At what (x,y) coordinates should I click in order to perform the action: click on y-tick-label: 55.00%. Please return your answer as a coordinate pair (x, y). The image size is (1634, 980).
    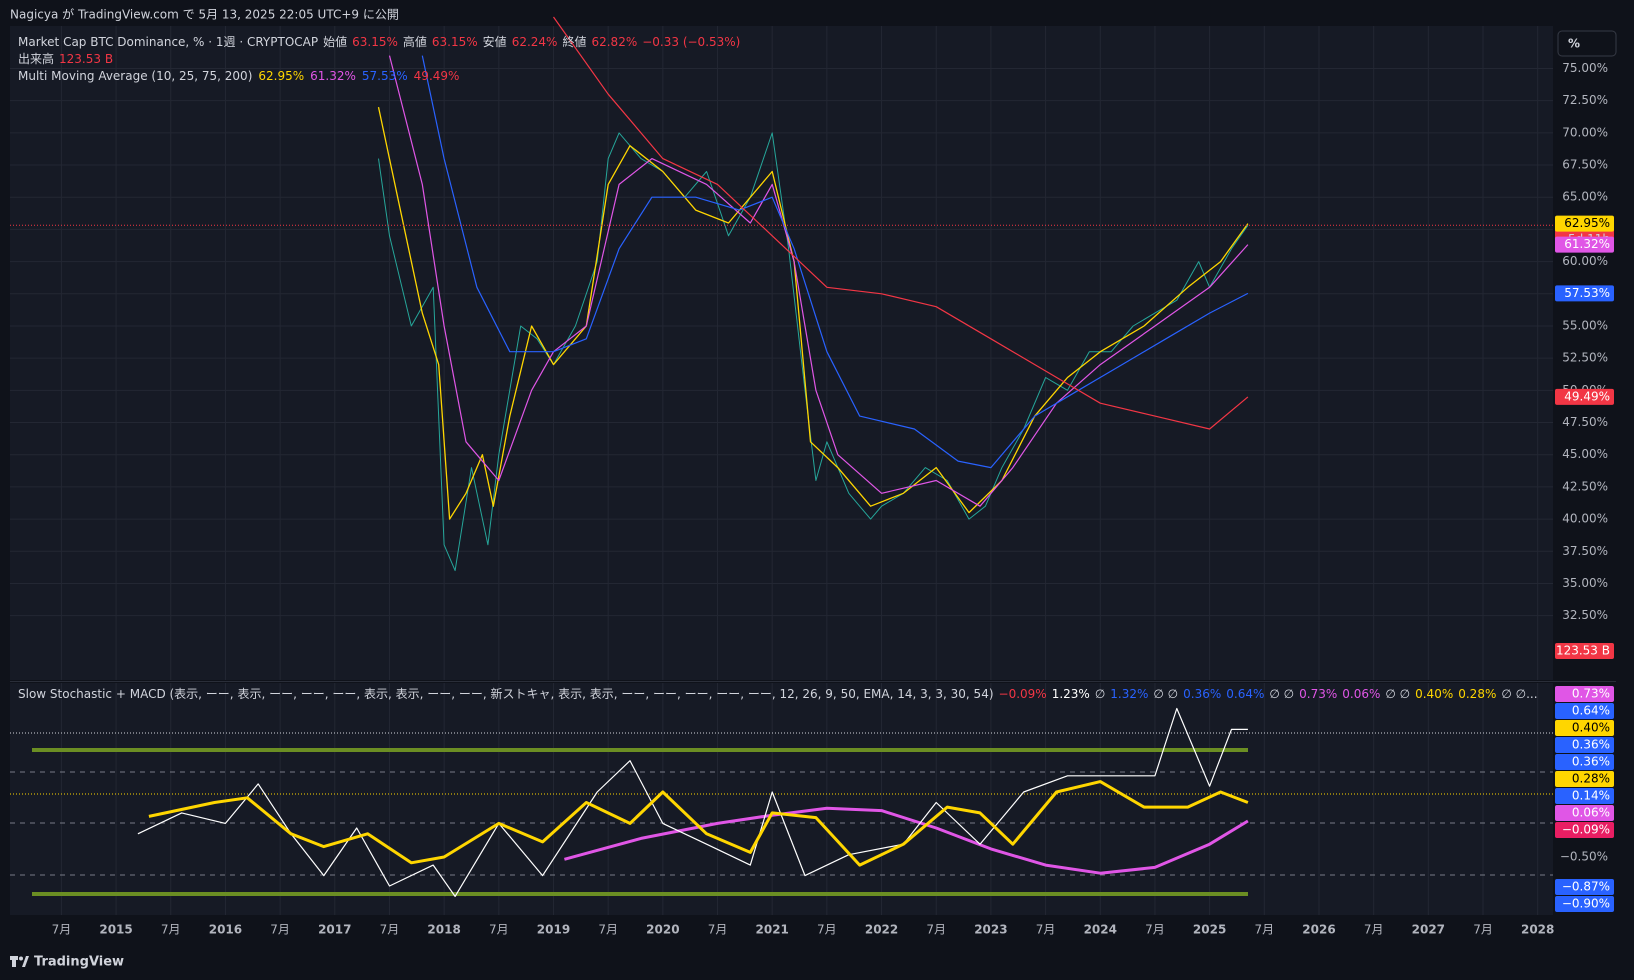
    Looking at the image, I should click on (1585, 325).